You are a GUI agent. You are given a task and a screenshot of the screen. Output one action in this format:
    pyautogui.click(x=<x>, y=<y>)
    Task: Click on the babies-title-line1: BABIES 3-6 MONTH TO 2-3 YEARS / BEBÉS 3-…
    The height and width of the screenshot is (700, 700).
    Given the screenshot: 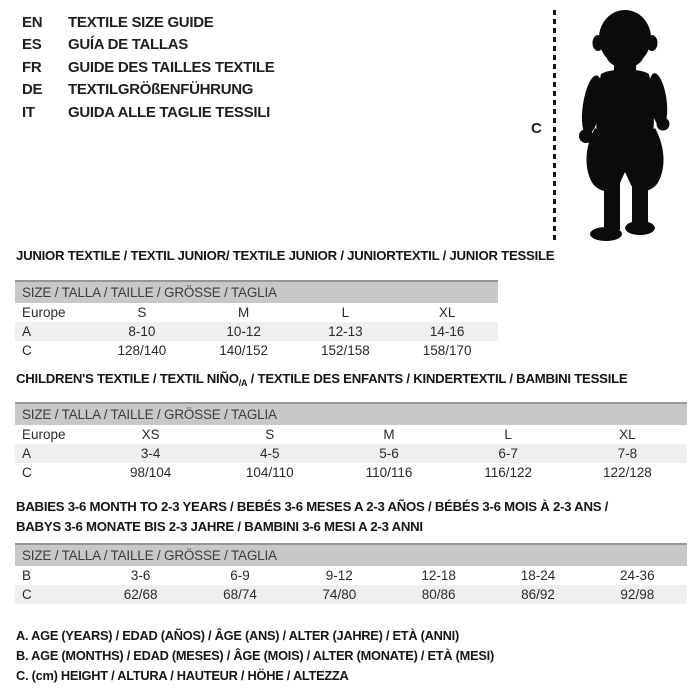 What is the action you would take?
    pyautogui.click(x=312, y=506)
    